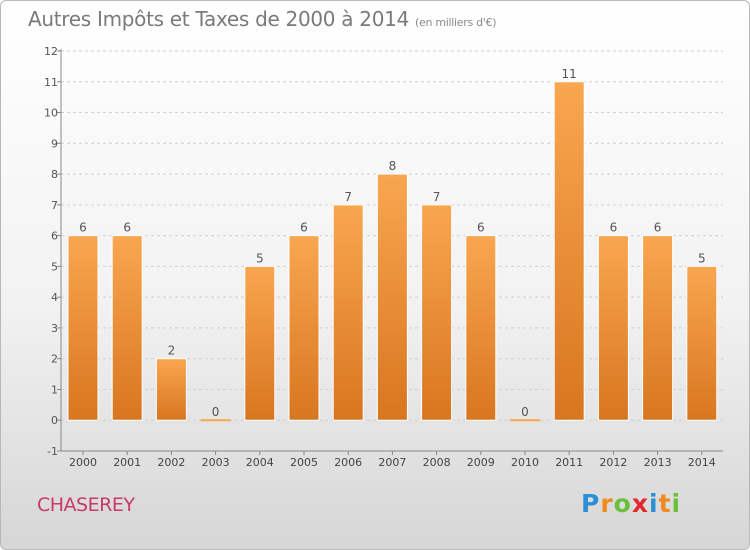 This screenshot has height=550, width=750. I want to click on y-tick-label: 8, so click(54, 174).